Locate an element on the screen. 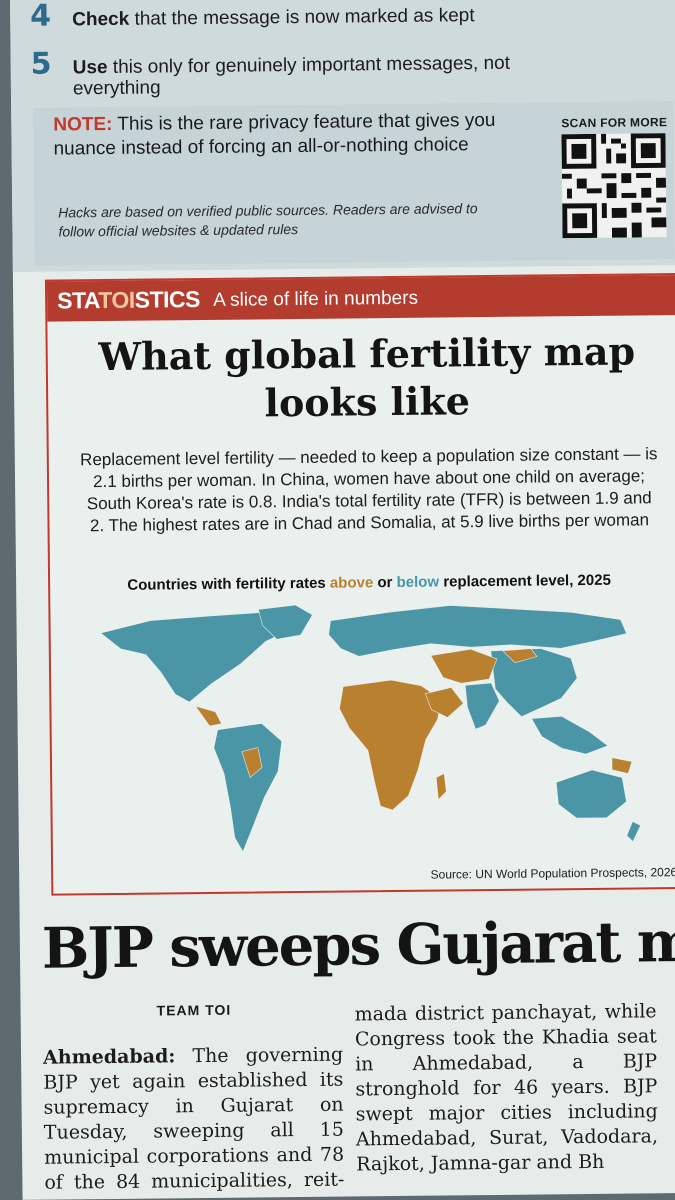 The width and height of the screenshot is (675, 1200). step-number: 5 is located at coordinates (41, 64).